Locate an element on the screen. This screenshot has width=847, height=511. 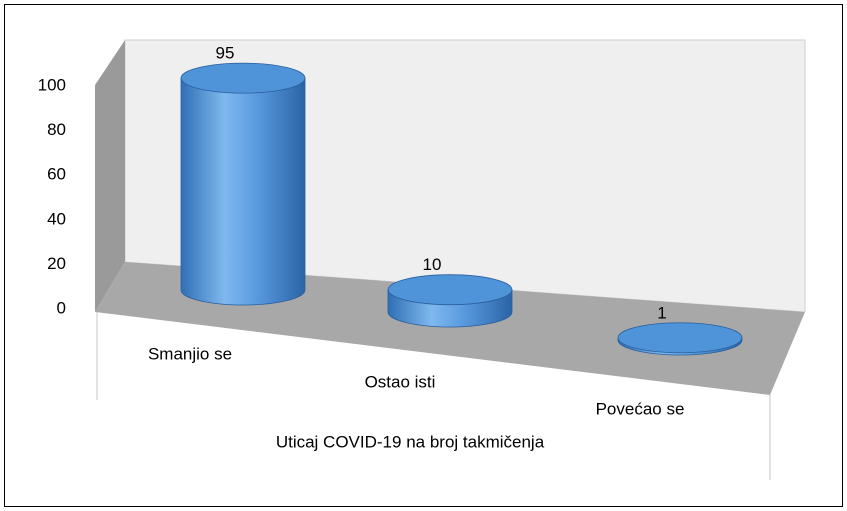
y-tick-label: 40 is located at coordinates (56, 218).